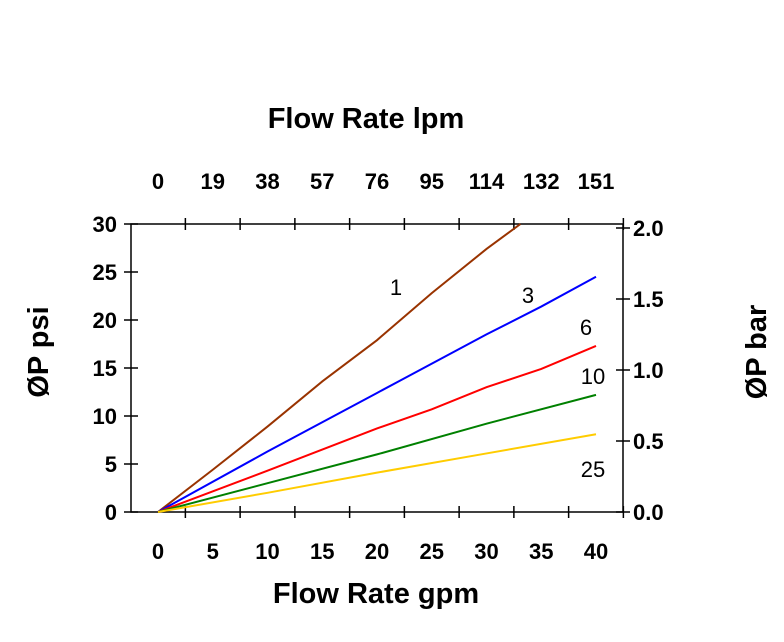  I want to click on y2-tick-label: 0.0, so click(648, 512).